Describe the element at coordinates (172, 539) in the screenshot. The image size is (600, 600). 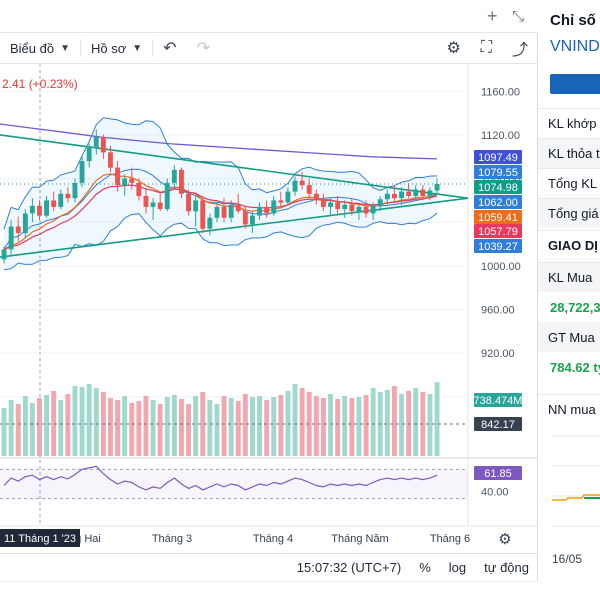
I see `x-tick-label: Tháng 3` at that location.